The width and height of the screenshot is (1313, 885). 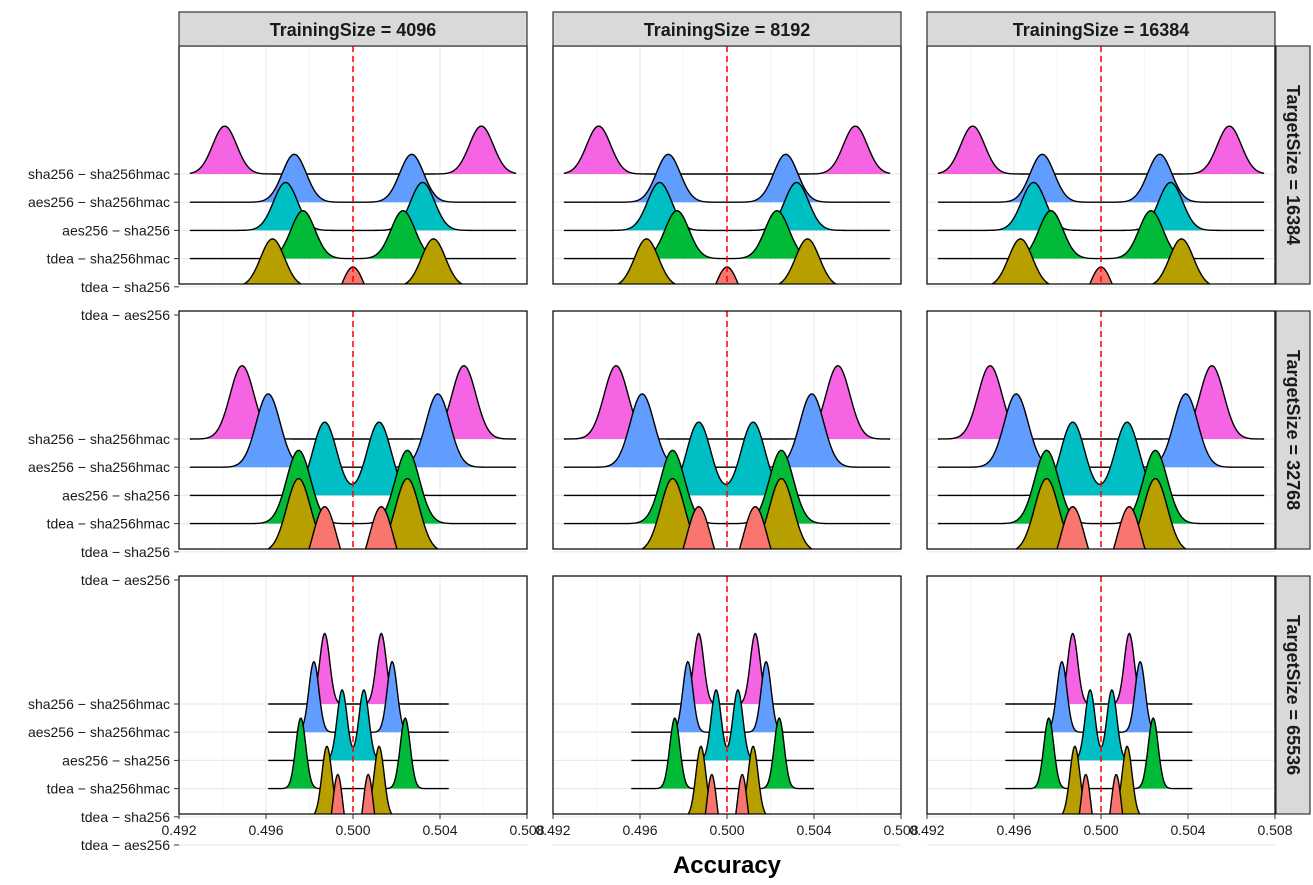 I want to click on column-strip-label: TrainingSize = 4096, so click(x=353, y=30).